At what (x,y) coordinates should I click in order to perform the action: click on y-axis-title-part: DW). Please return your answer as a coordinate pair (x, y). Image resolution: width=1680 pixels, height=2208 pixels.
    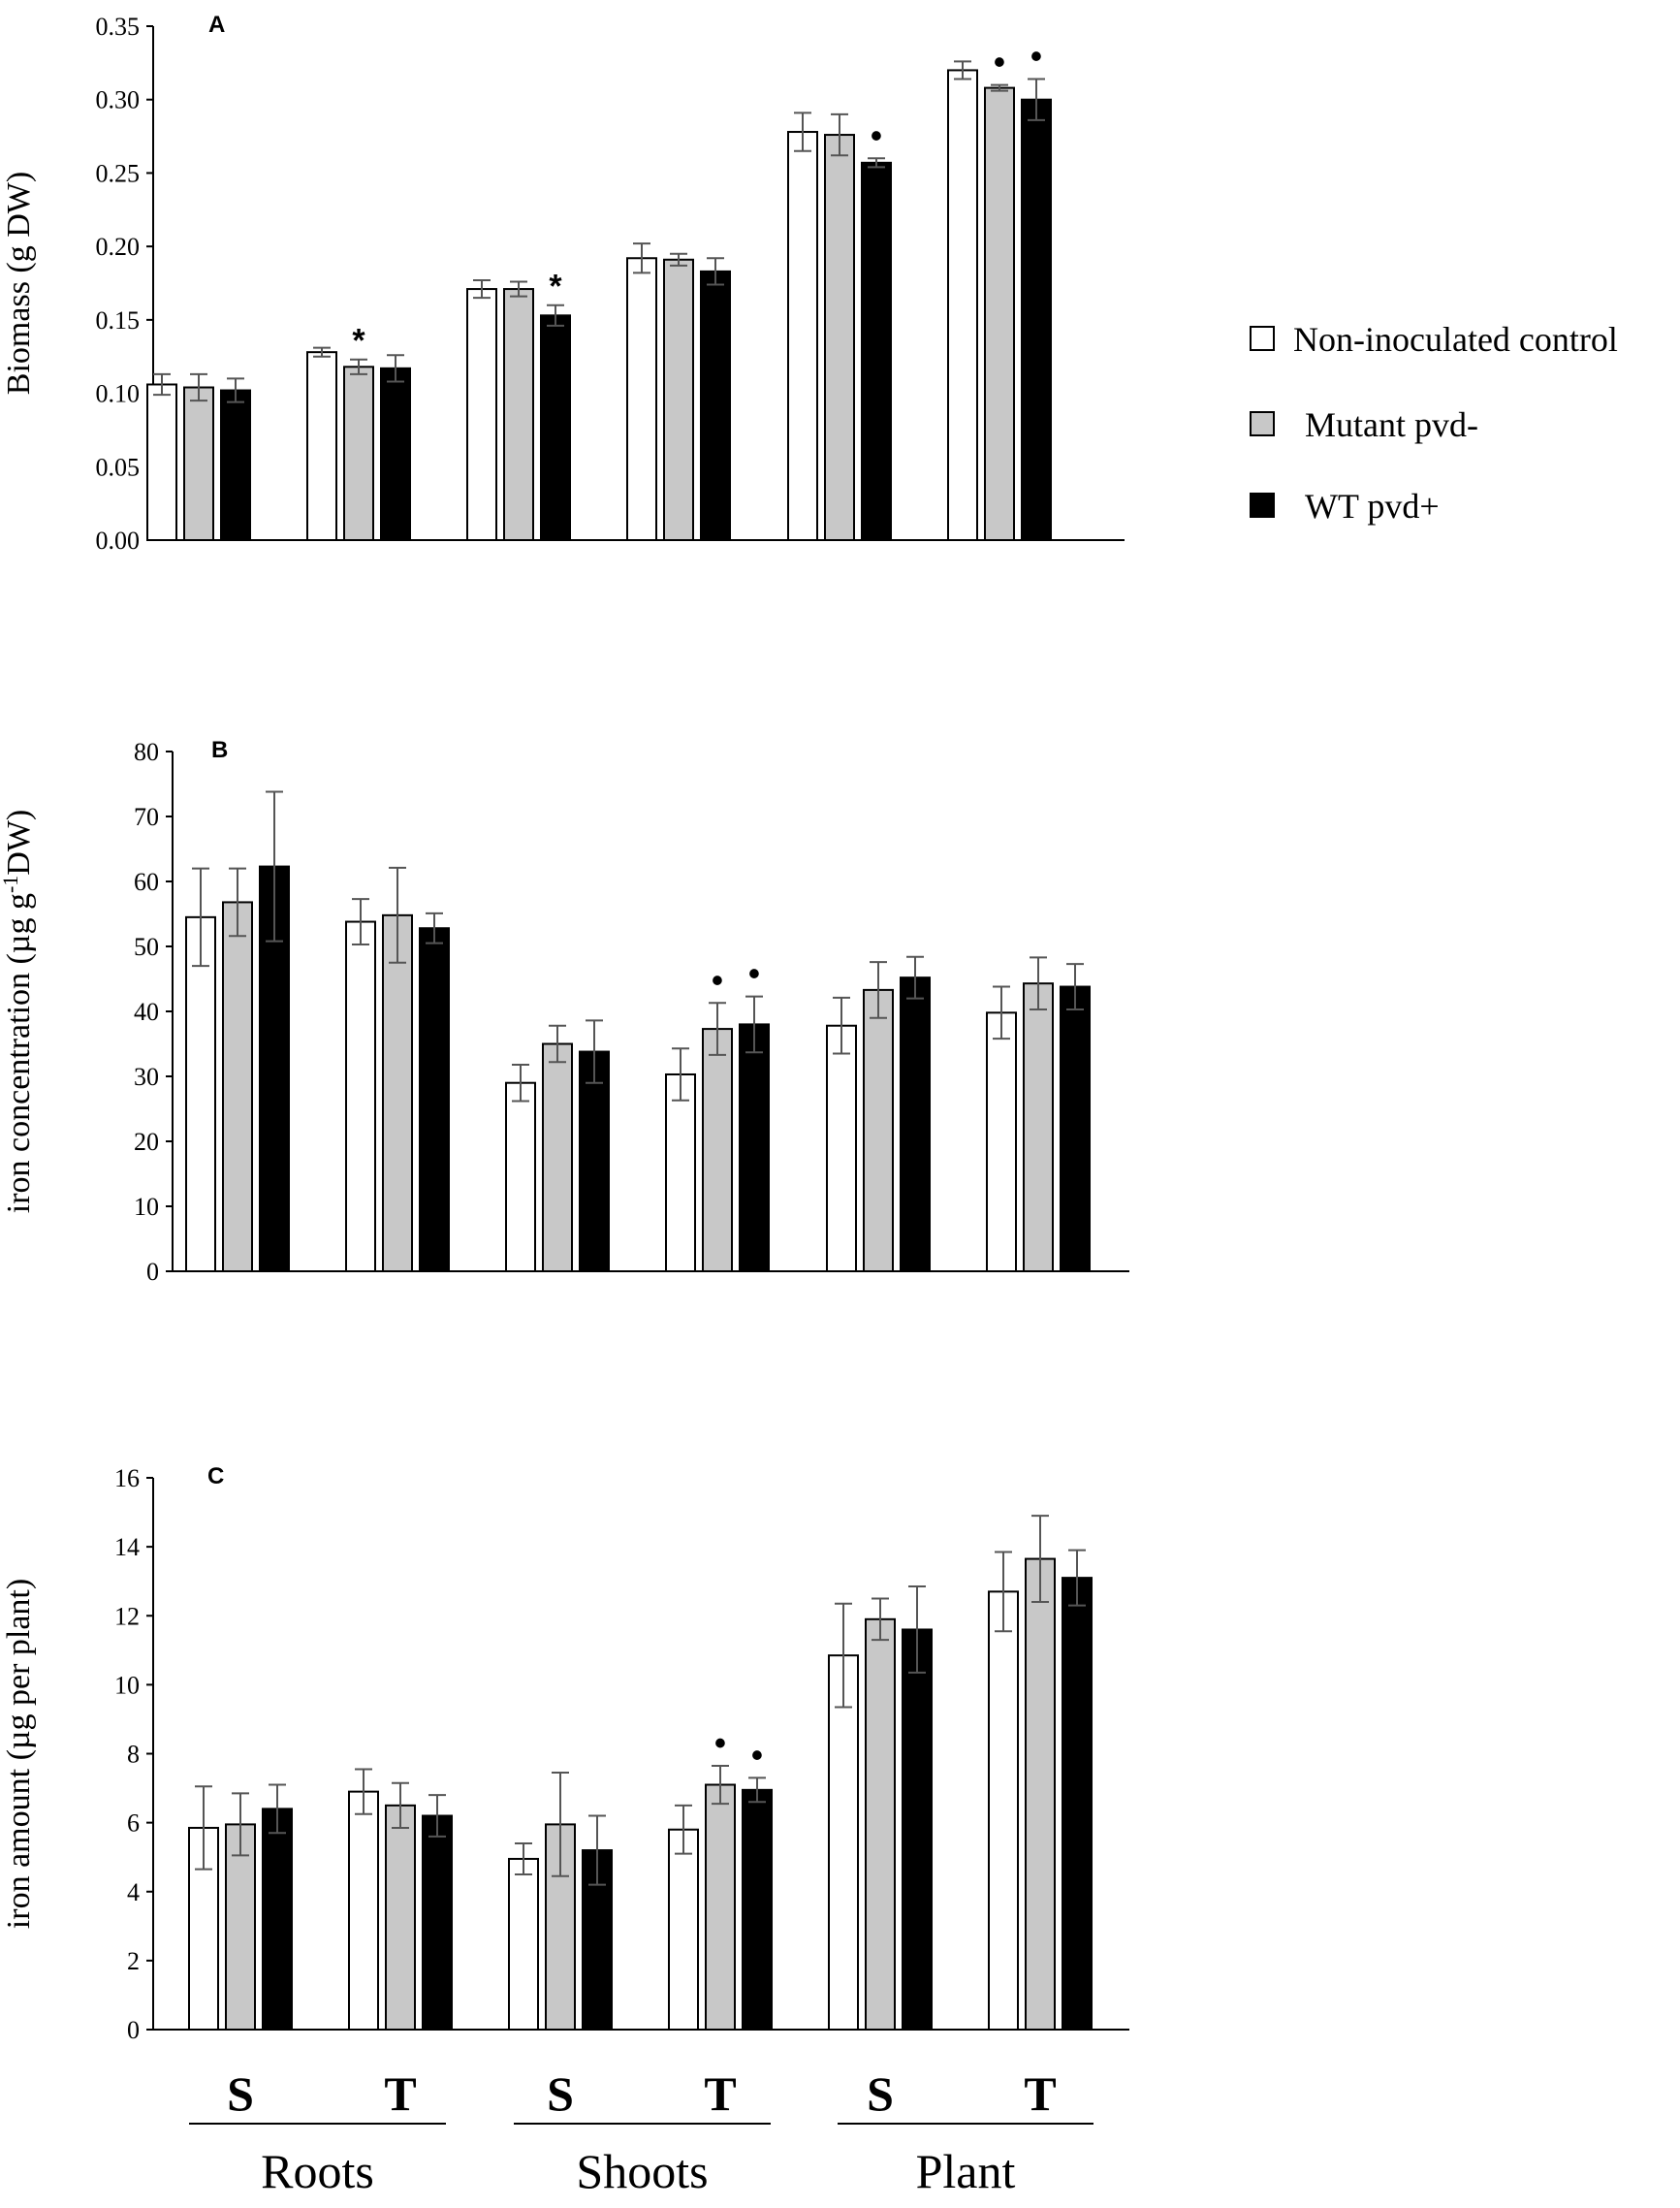
    Looking at the image, I should click on (19, 843).